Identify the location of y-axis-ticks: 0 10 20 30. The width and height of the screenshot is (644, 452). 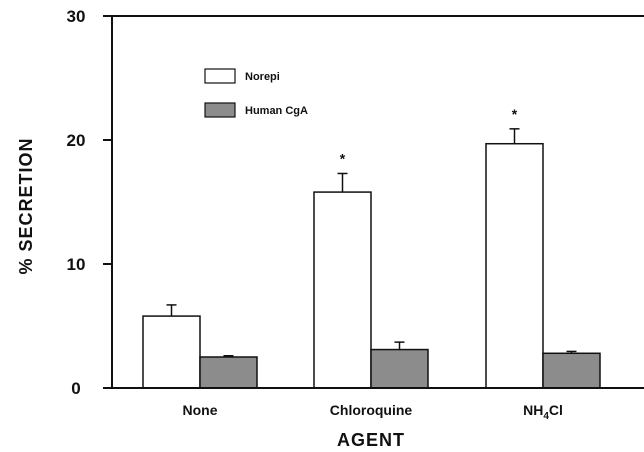
(89, 202).